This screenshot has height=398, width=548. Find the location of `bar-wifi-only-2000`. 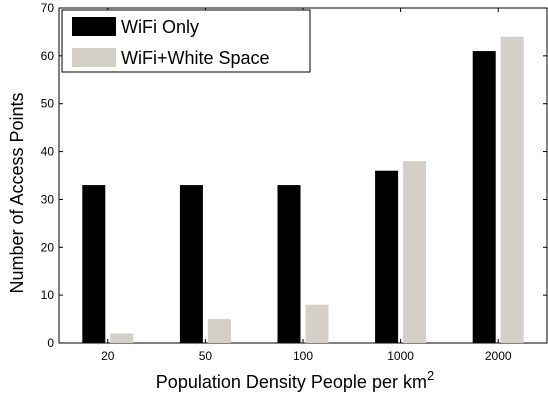

bar-wifi-only-2000 is located at coordinates (484, 197).